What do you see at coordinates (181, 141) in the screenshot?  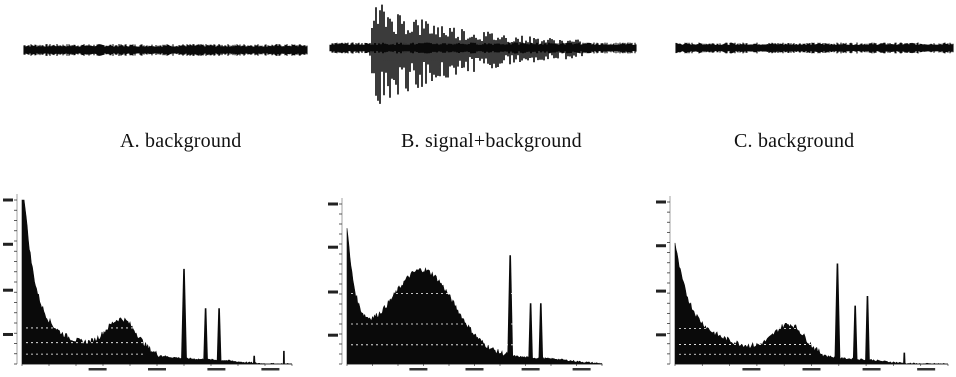 I see `caption-a: A. background` at bounding box center [181, 141].